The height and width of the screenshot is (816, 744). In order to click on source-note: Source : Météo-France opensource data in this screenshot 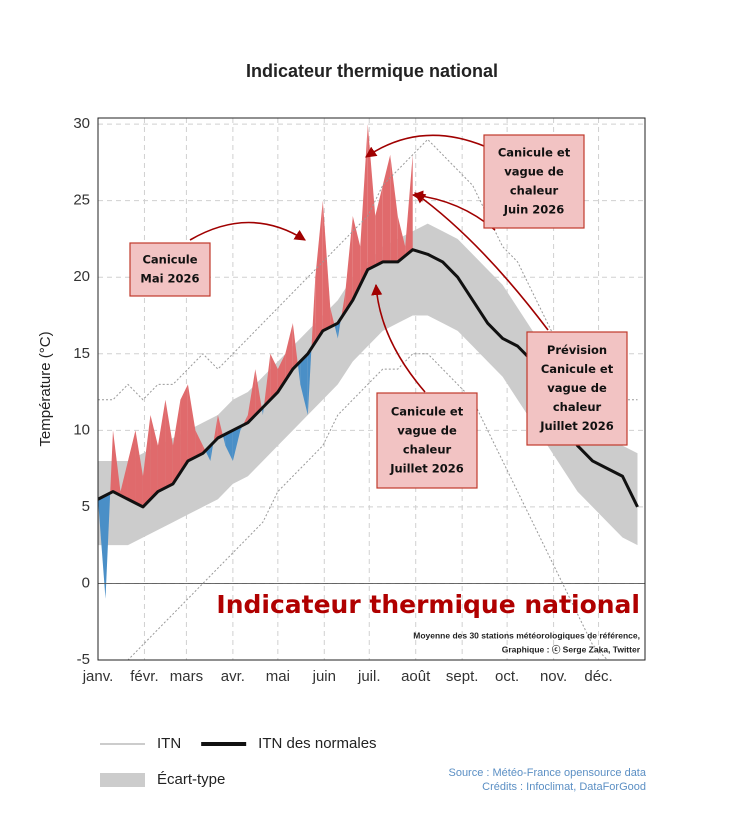, I will do `click(547, 773)`.